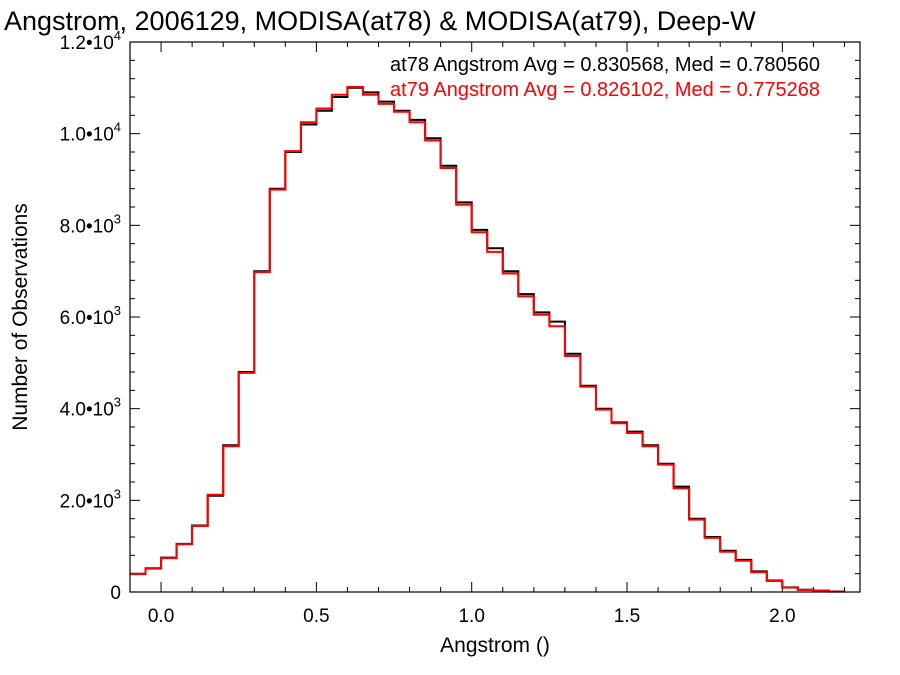 This screenshot has width=900, height=675. I want to click on y-tick-label: 4.0•103, so click(90, 408).